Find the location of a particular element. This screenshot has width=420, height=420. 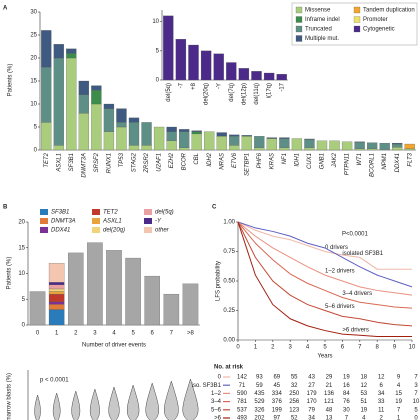

x-axis-label: Number of driver events is located at coordinates (114, 346).